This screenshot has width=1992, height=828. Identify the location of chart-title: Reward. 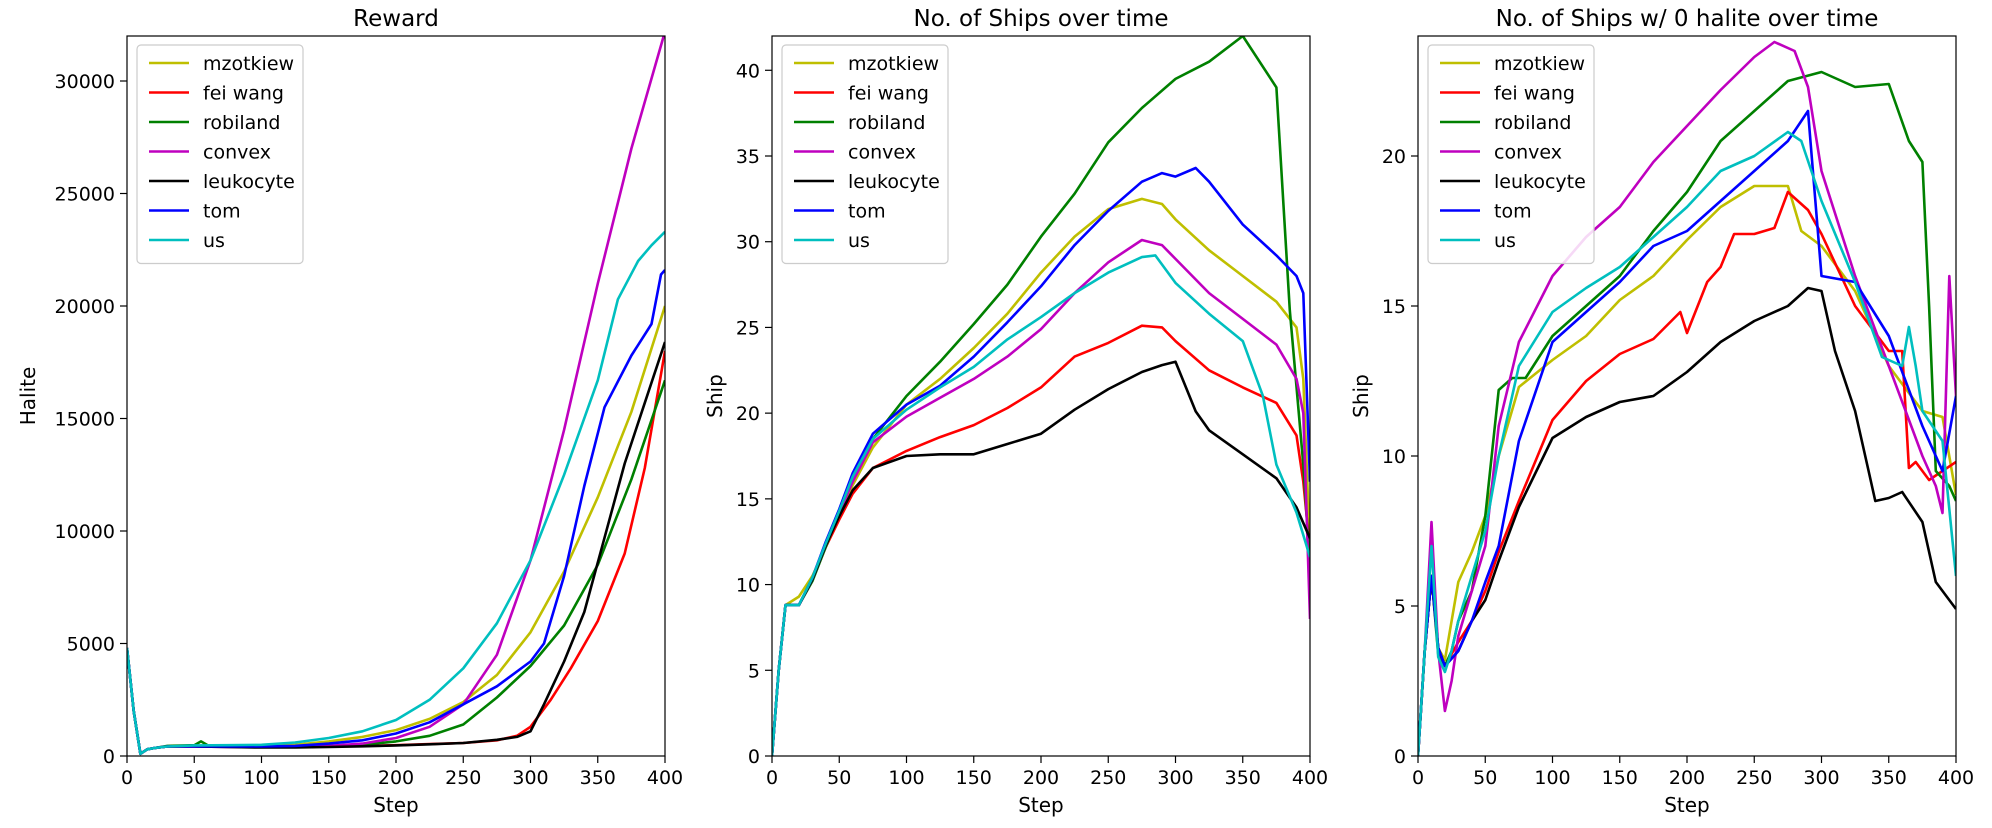
(396, 19).